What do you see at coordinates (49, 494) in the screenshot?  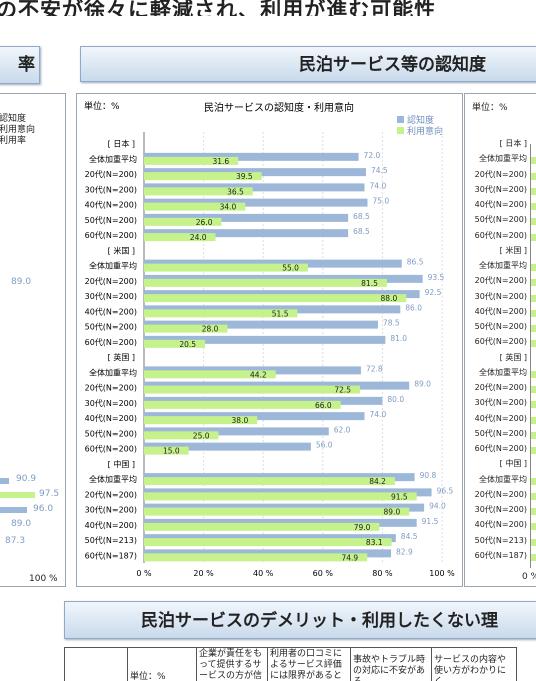 I see `left-value-label: 97.5` at bounding box center [49, 494].